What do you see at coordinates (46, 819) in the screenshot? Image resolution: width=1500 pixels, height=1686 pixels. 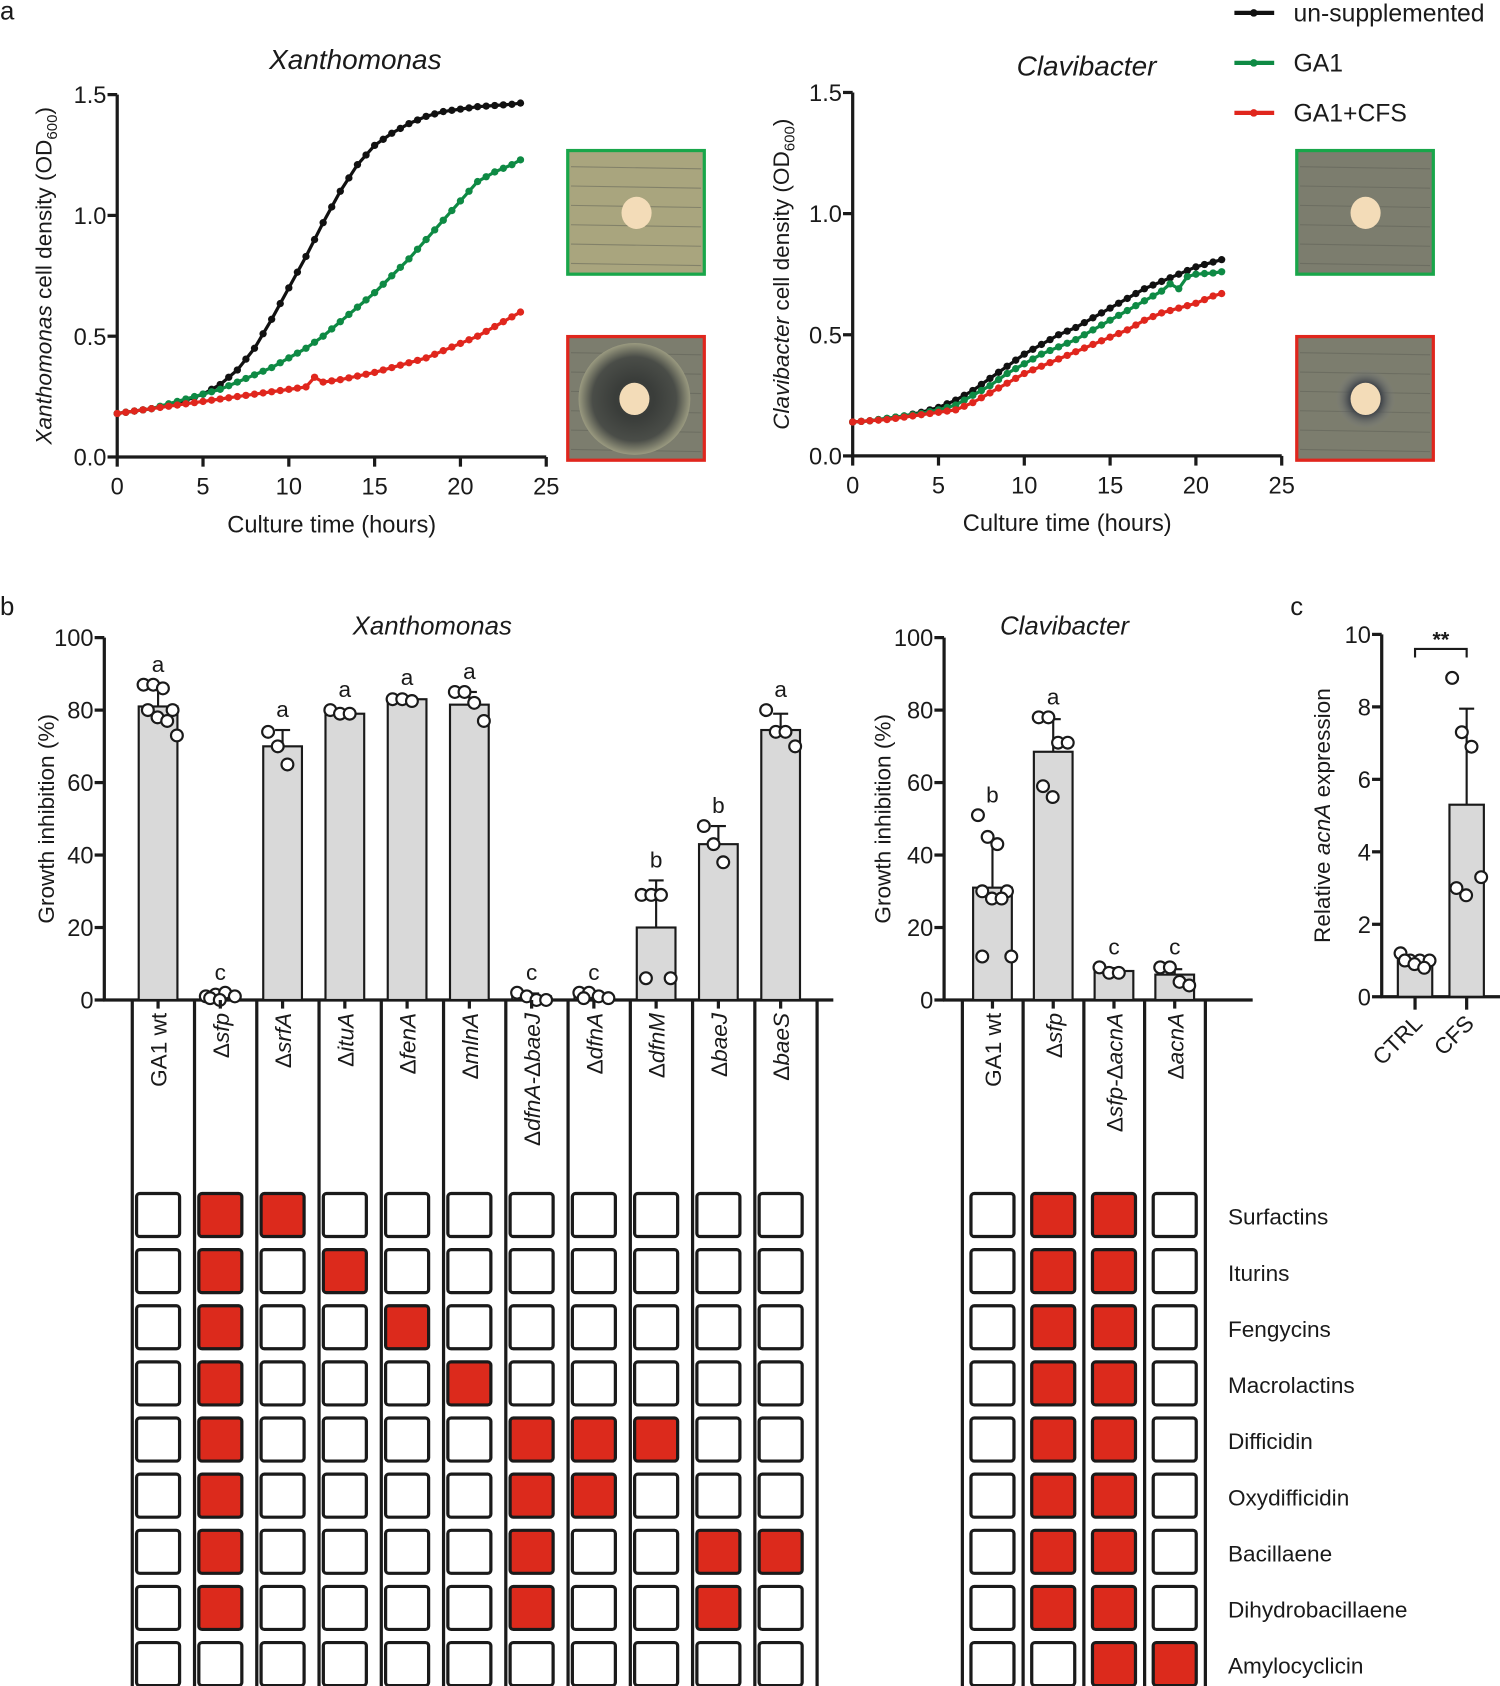 I see `y-axis-label: Growth inhibition (%)` at bounding box center [46, 819].